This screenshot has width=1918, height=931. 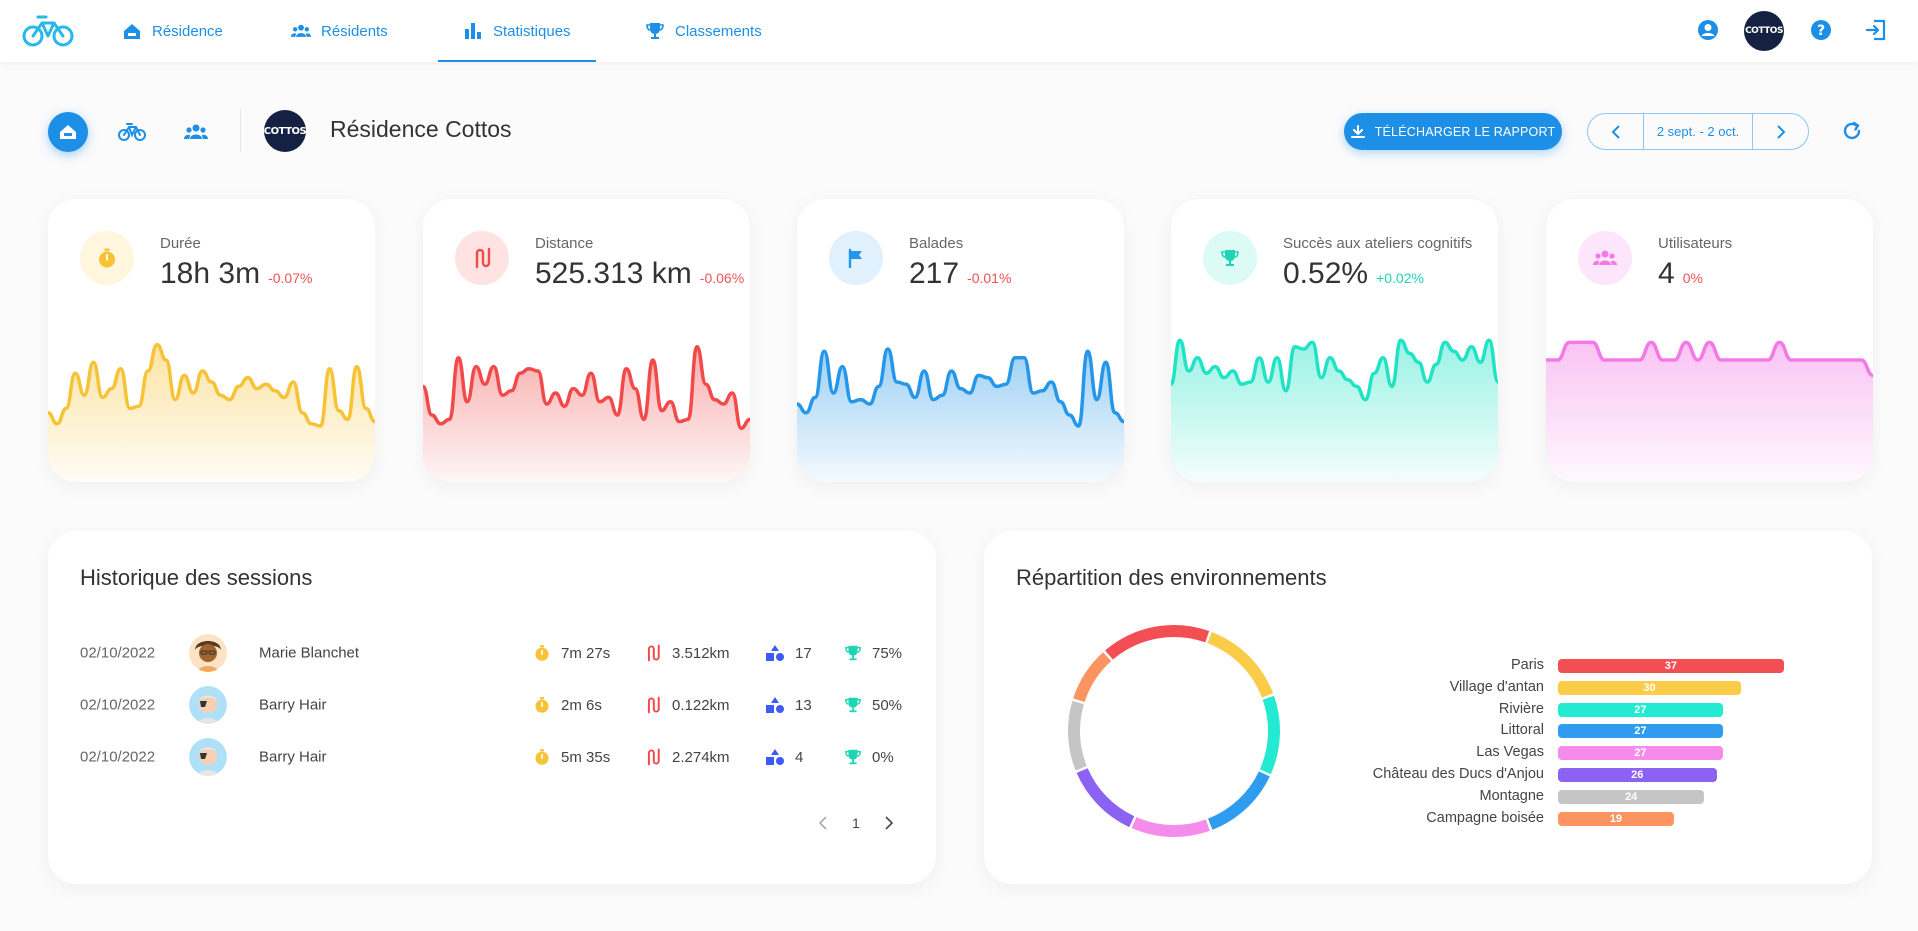 I want to click on stat-delta: -0.07%, so click(x=290, y=278).